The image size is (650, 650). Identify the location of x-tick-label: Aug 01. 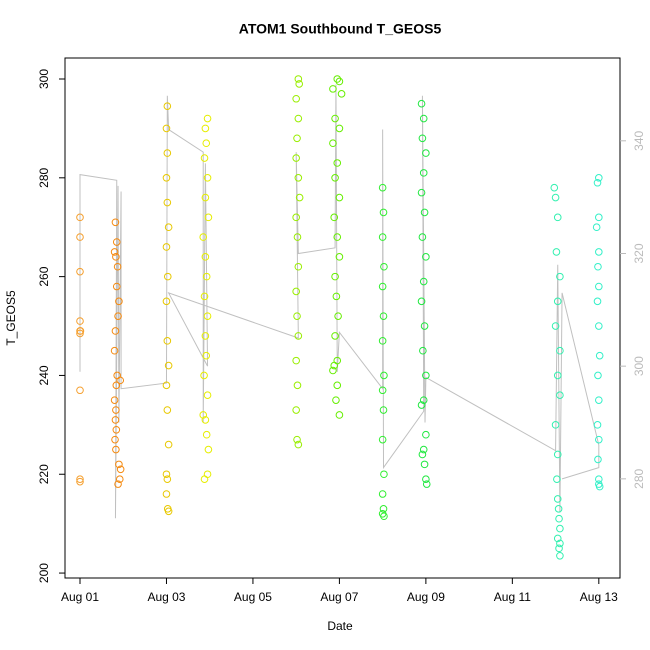
(80, 597).